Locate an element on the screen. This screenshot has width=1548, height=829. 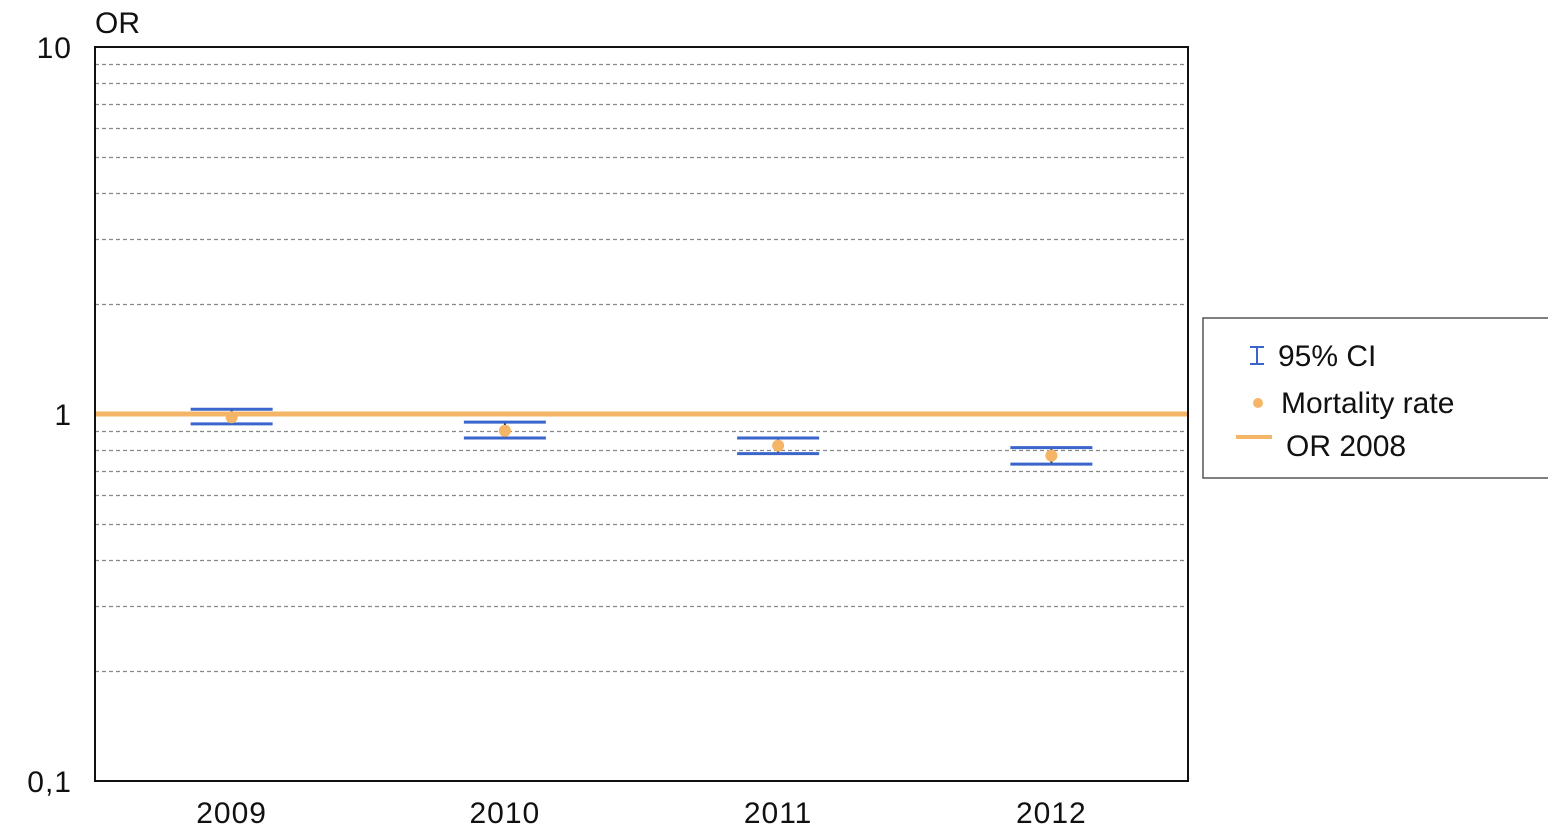
legend-box is located at coordinates (1375, 398).